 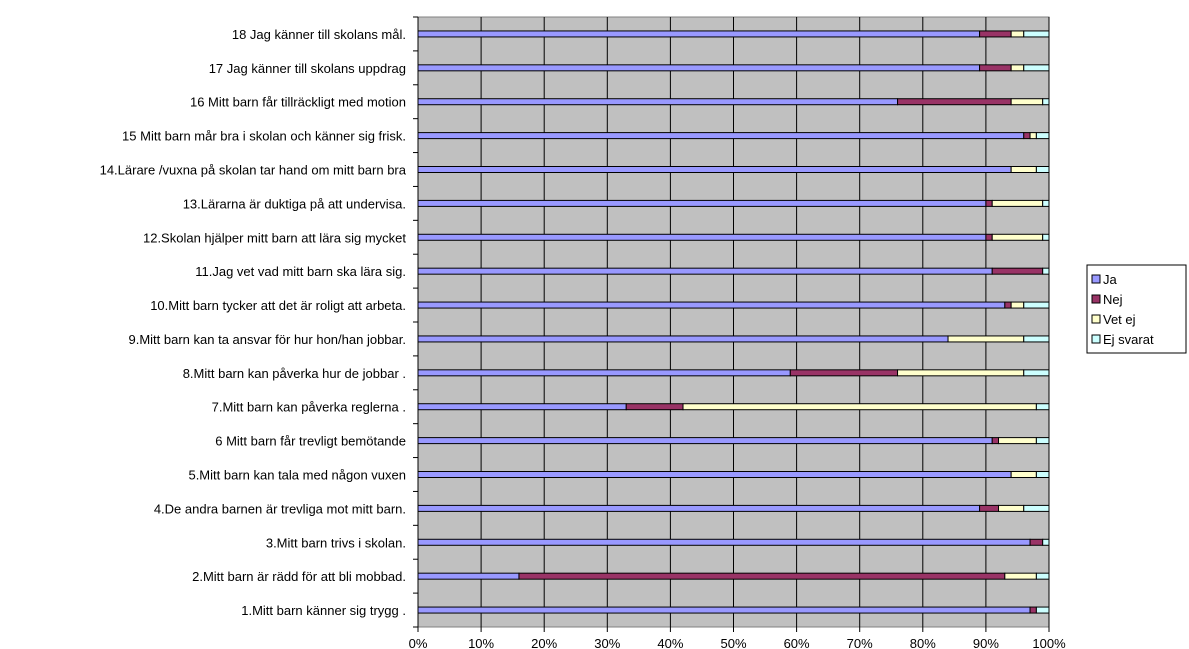 What do you see at coordinates (797, 642) in the screenshot?
I see `x-tick-label: 60%` at bounding box center [797, 642].